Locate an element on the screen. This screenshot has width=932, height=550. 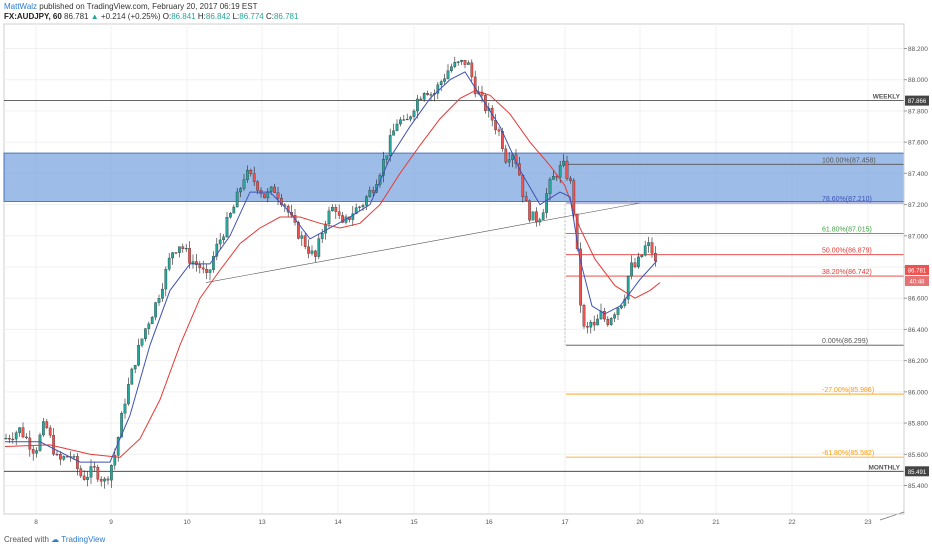
price-change: +0.214 (+0.25%) is located at coordinates (130, 16).